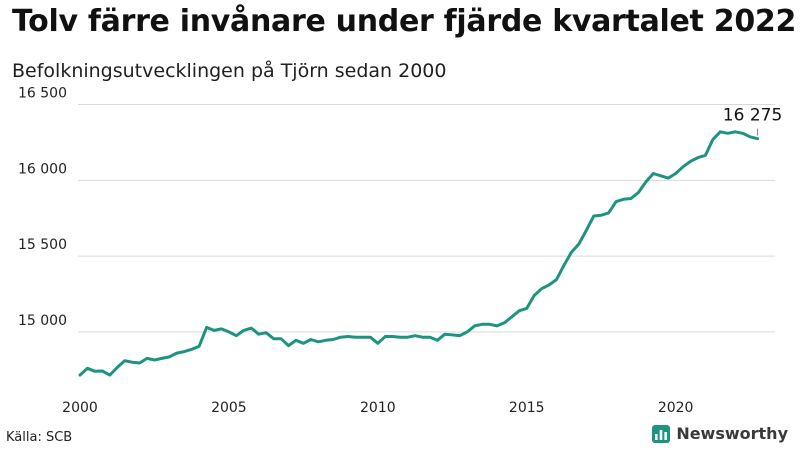 Image resolution: width=800 pixels, height=450 pixels. I want to click on x-tick-label: 2010, so click(378, 408).